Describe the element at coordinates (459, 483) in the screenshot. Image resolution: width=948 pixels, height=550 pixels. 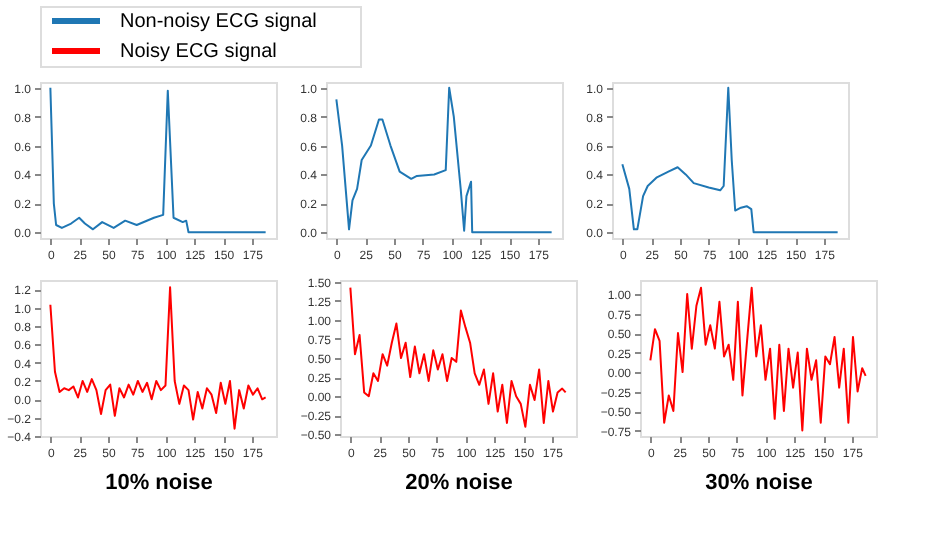
I see `x-axis-title: 20% noise` at that location.